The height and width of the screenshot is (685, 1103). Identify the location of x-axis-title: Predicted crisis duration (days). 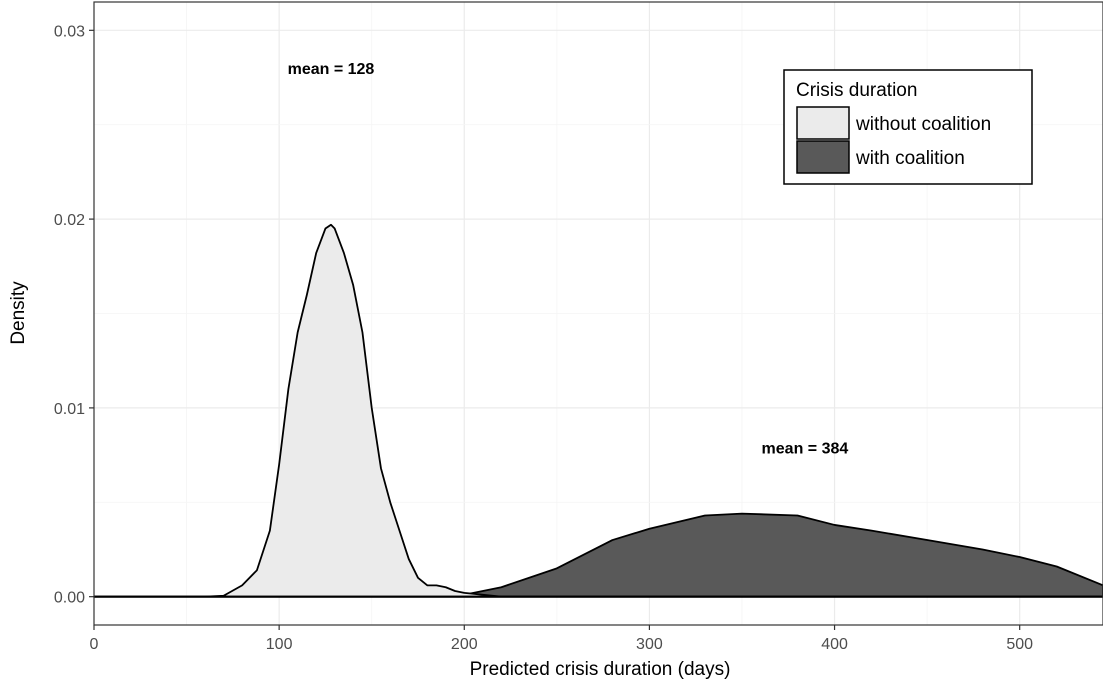
(600, 669).